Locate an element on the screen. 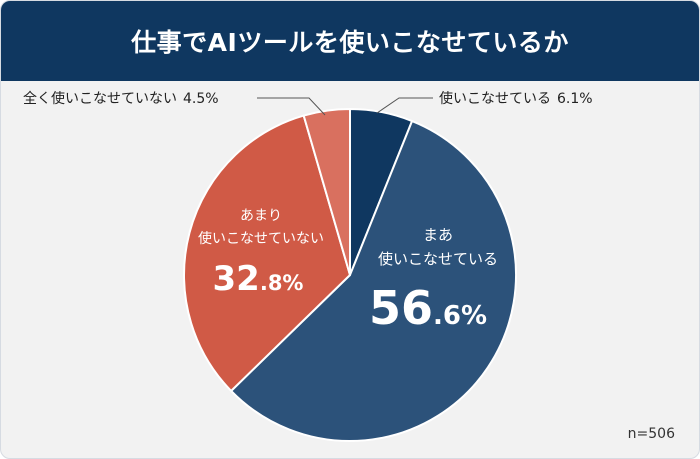 The width and height of the screenshot is (700, 459). slice-3-percent-int: 32 is located at coordinates (236, 279).